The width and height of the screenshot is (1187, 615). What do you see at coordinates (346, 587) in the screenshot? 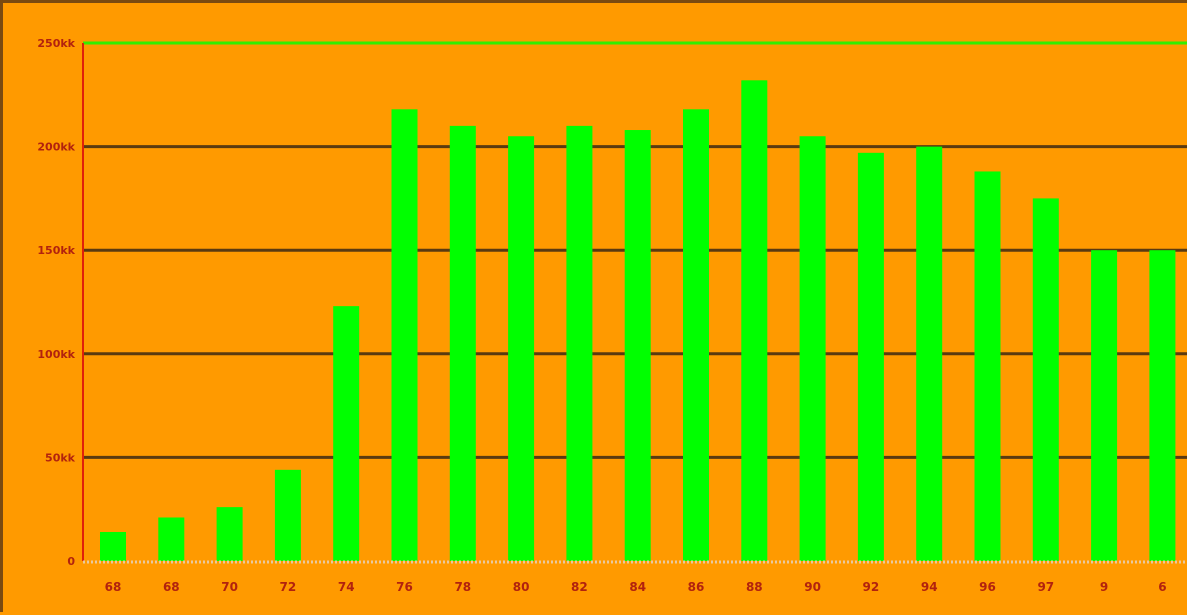
I see `x-tick-label: 74` at bounding box center [346, 587].